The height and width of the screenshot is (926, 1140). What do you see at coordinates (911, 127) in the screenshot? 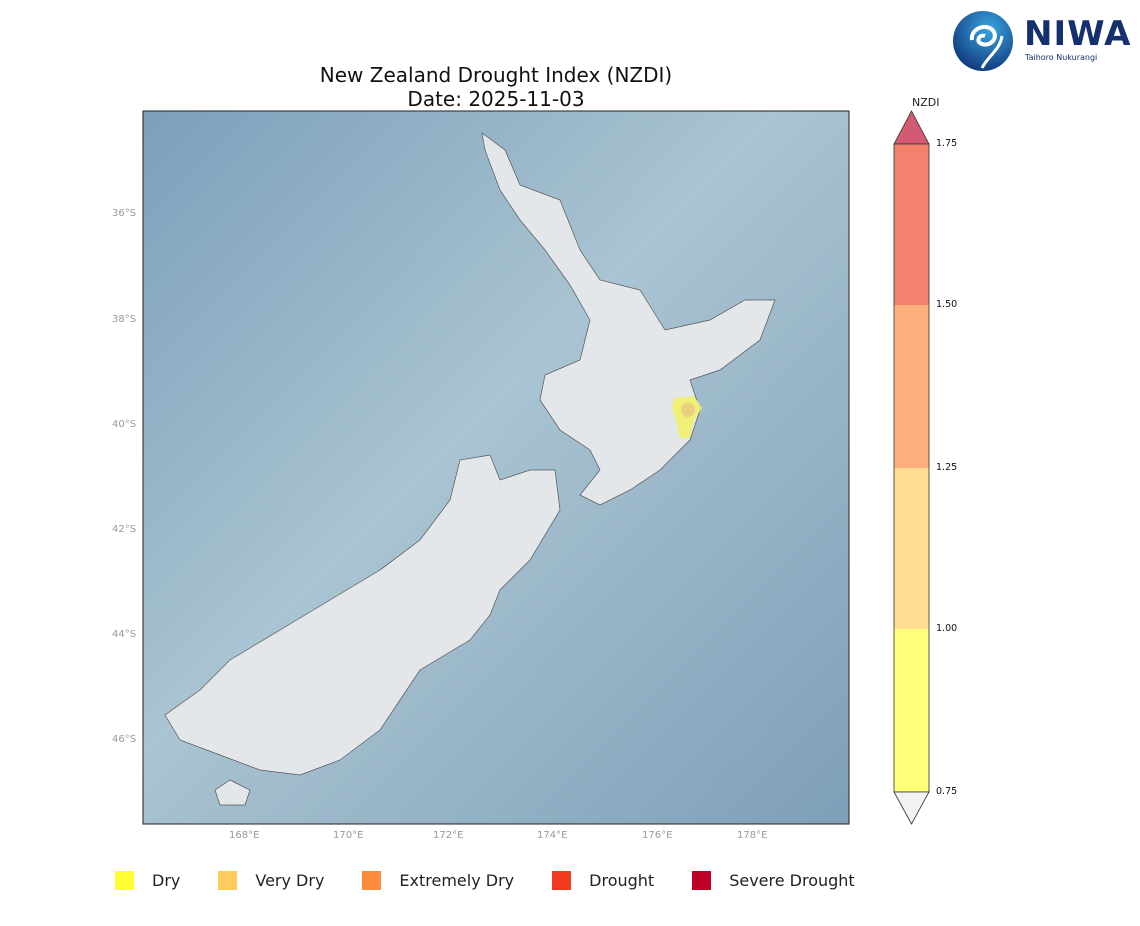
I see `colorbar-upper-extend` at bounding box center [911, 127].